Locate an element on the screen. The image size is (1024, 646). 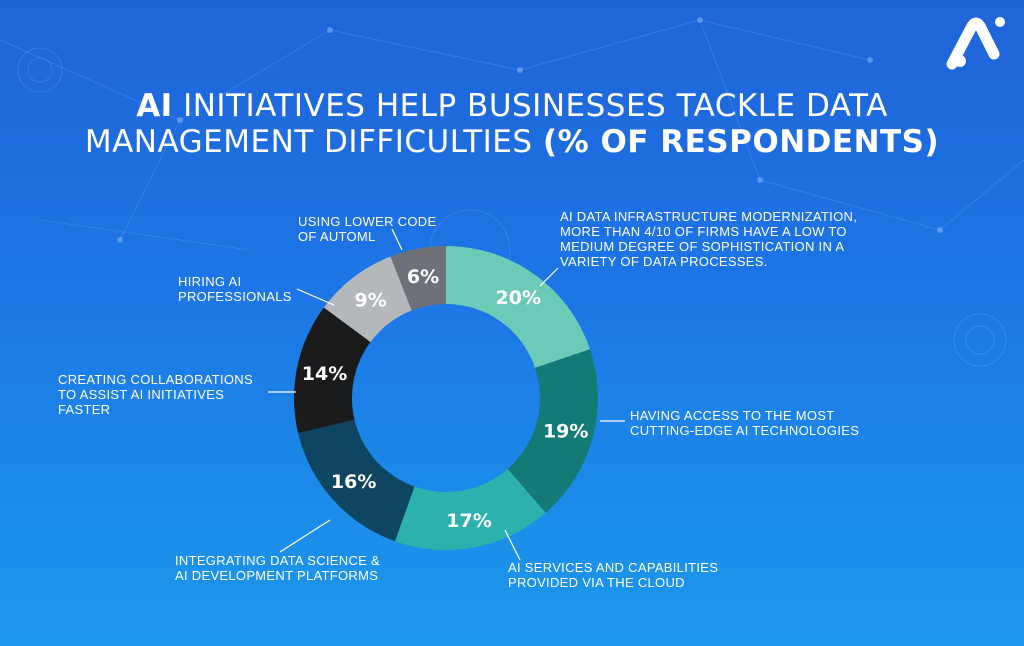
slice-value-label: 14% is located at coordinates (324, 374).